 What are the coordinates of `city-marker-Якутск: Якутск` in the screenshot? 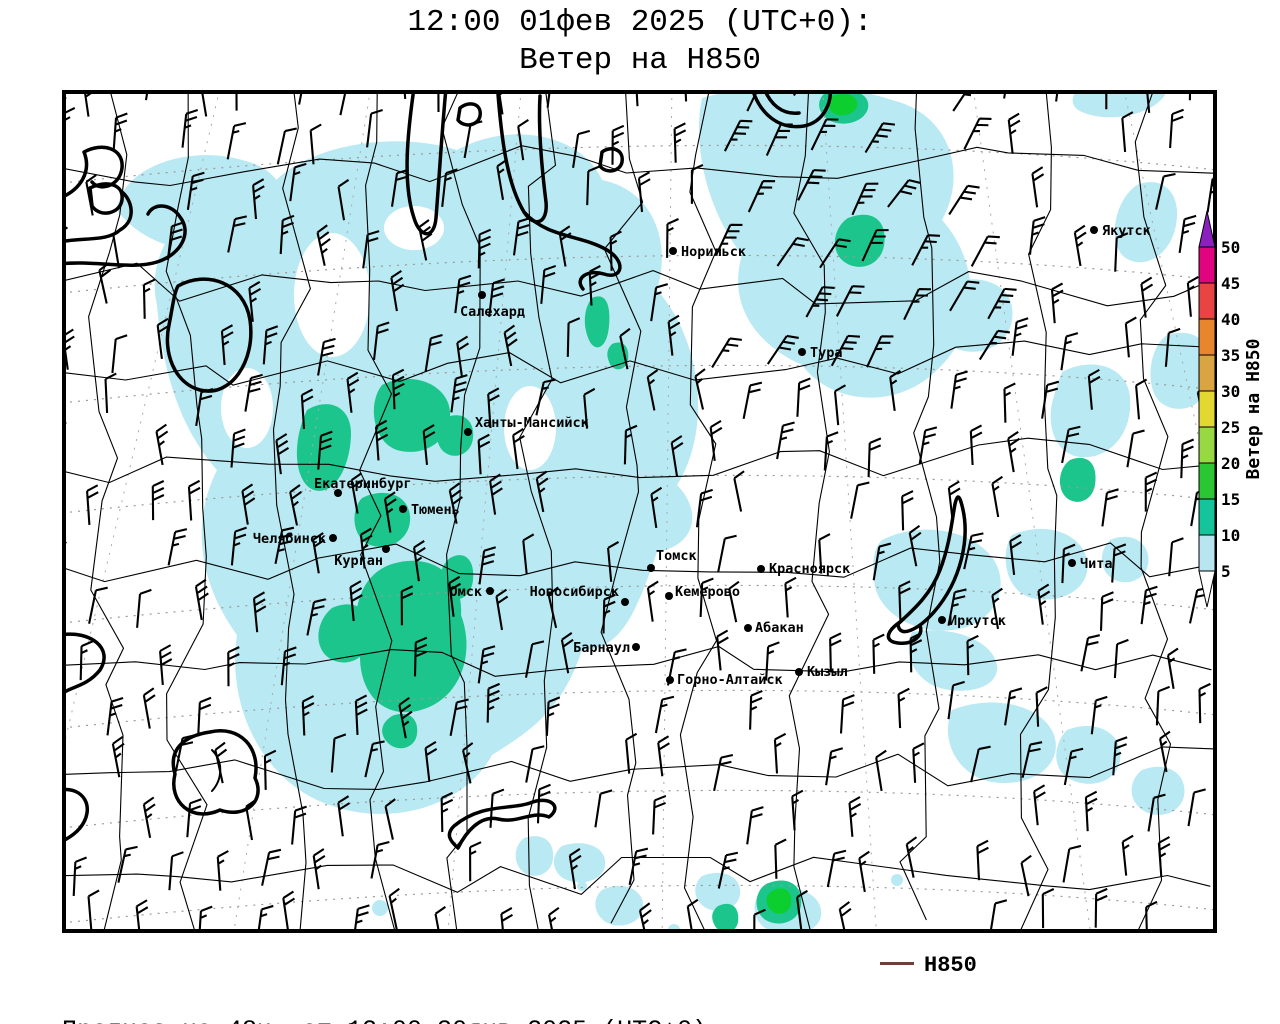 It's located at (1120, 231).